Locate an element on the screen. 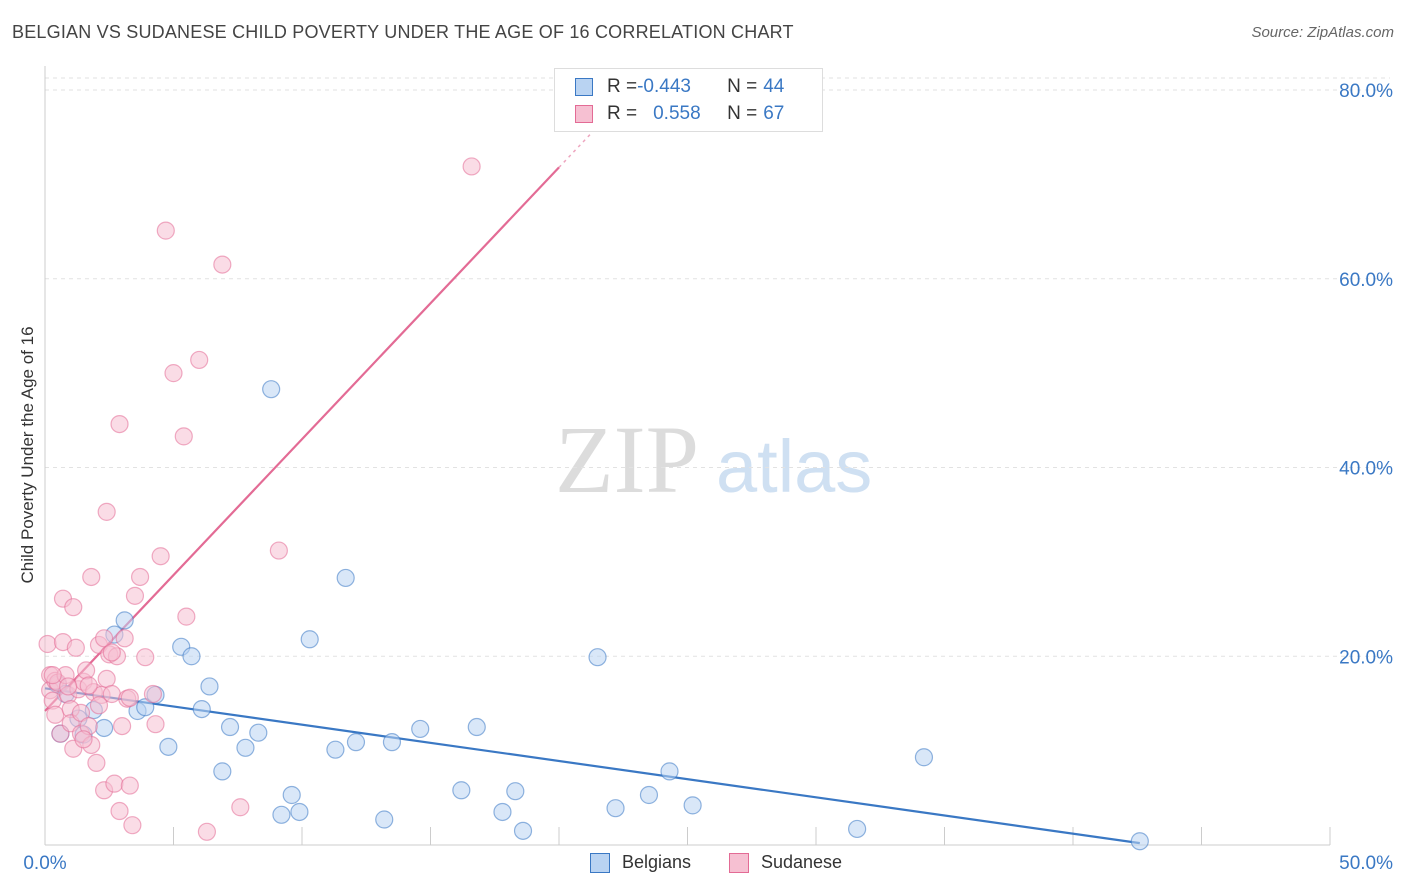  legend-label-belgians: Belgians is located at coordinates (657, 862).